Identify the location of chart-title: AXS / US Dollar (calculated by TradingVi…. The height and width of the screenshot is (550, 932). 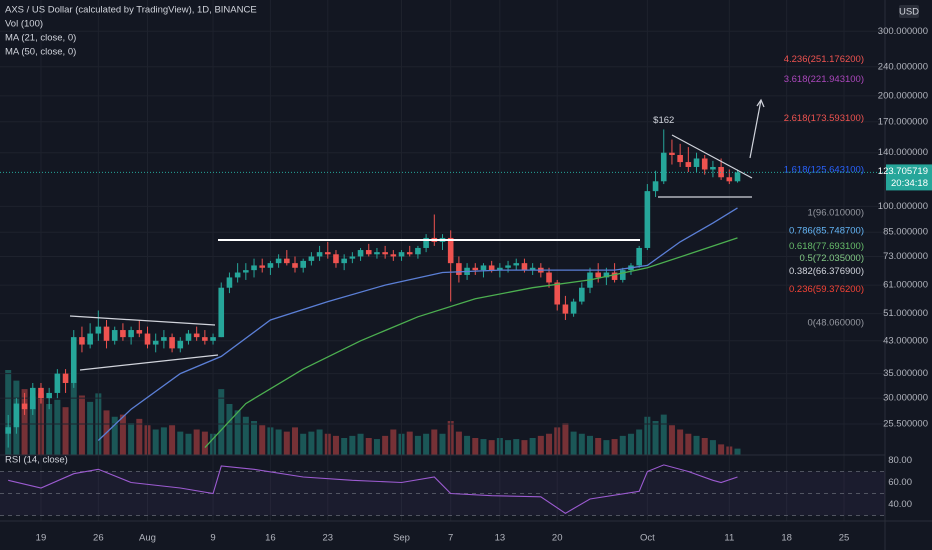
(131, 10).